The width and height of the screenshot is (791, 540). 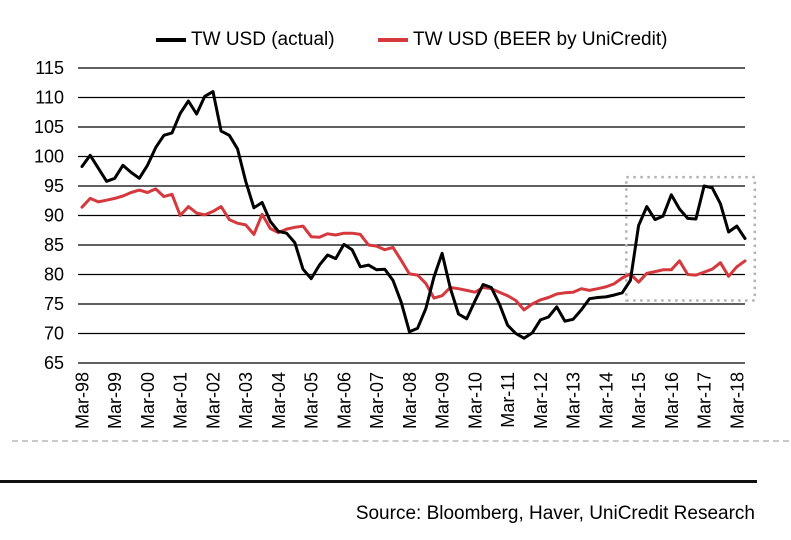 I want to click on x-axis-tick-label: Mar-09, so click(x=443, y=400).